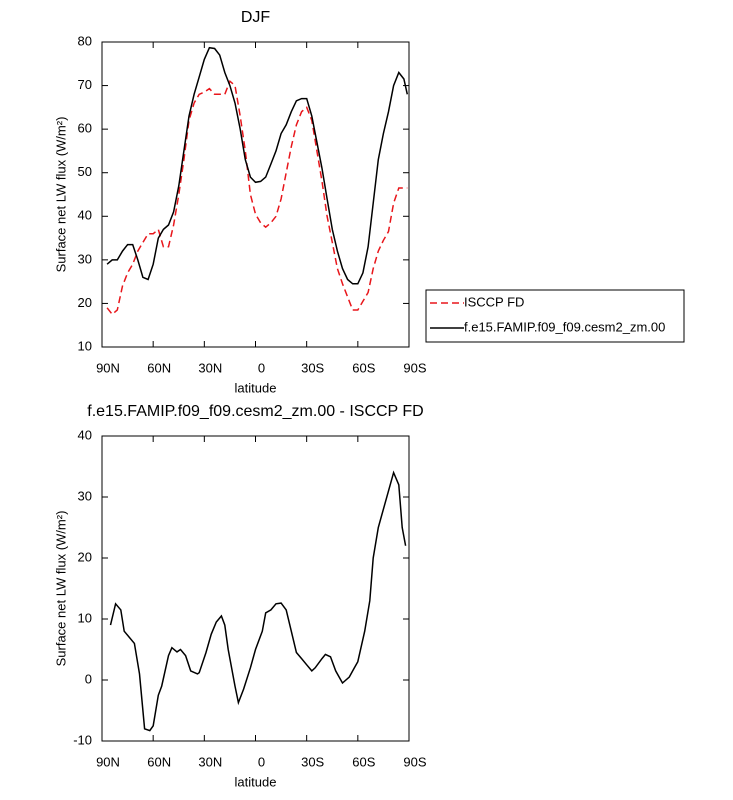  Describe the element at coordinates (85, 84) in the screenshot. I see `y-tick-label: 70` at that location.